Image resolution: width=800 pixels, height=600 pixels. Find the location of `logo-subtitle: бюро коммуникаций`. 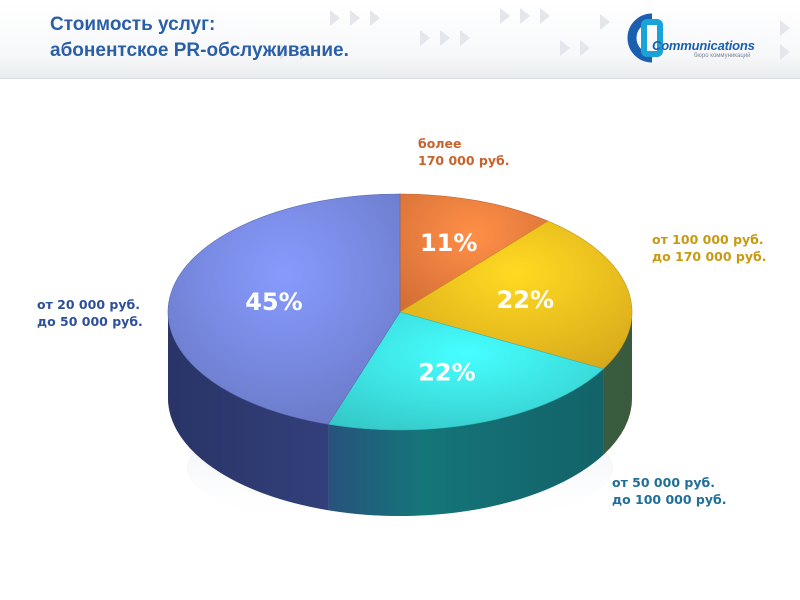

logo-subtitle: бюро коммуникаций is located at coordinates (722, 56).